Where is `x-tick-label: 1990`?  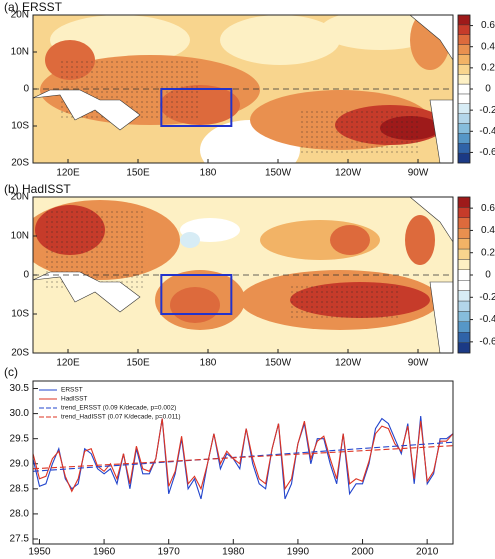 x-tick-label: 1990 is located at coordinates (298, 552).